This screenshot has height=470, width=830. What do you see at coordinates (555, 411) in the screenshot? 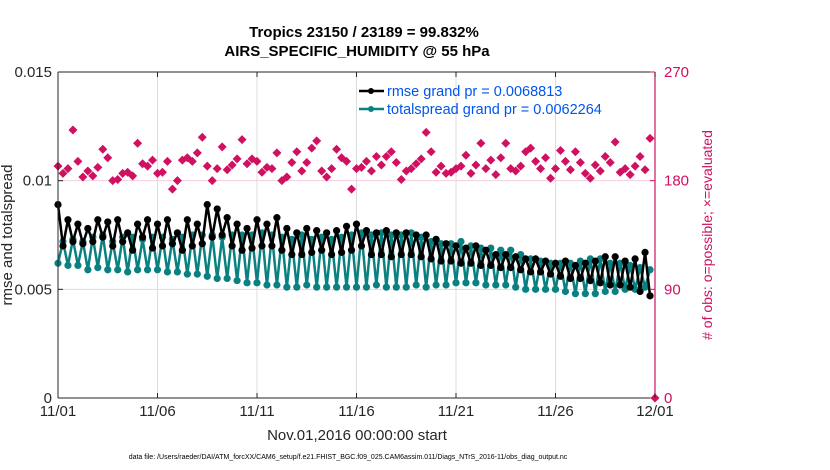
I see `x-tick-label: 11/26` at bounding box center [555, 411].